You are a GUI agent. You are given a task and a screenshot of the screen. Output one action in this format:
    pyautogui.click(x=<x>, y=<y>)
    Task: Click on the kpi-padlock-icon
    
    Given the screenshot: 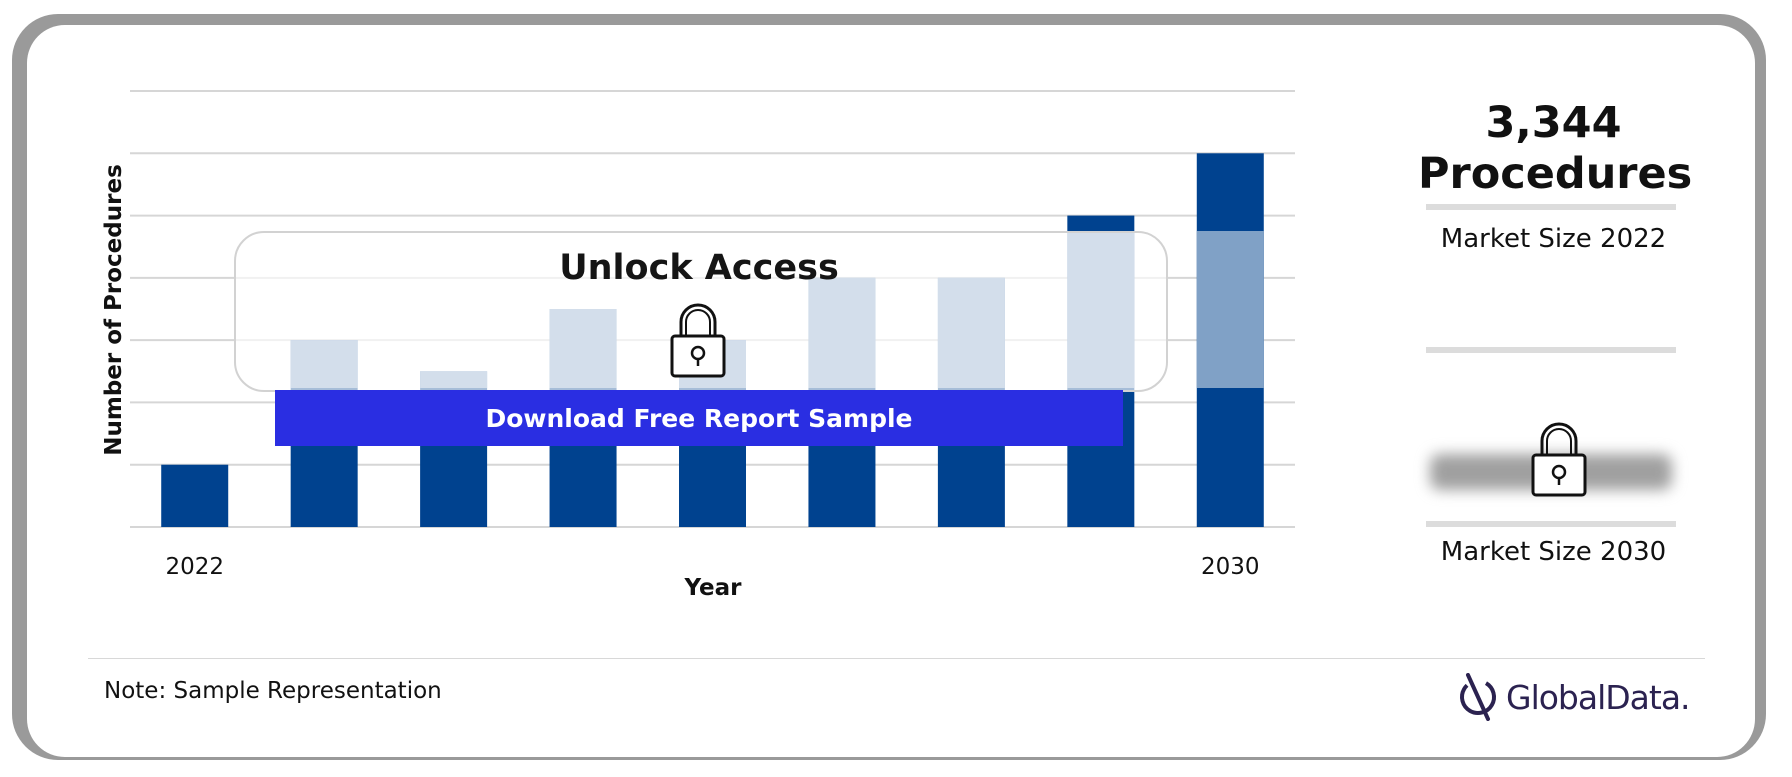 What is the action you would take?
    pyautogui.click(x=1559, y=459)
    